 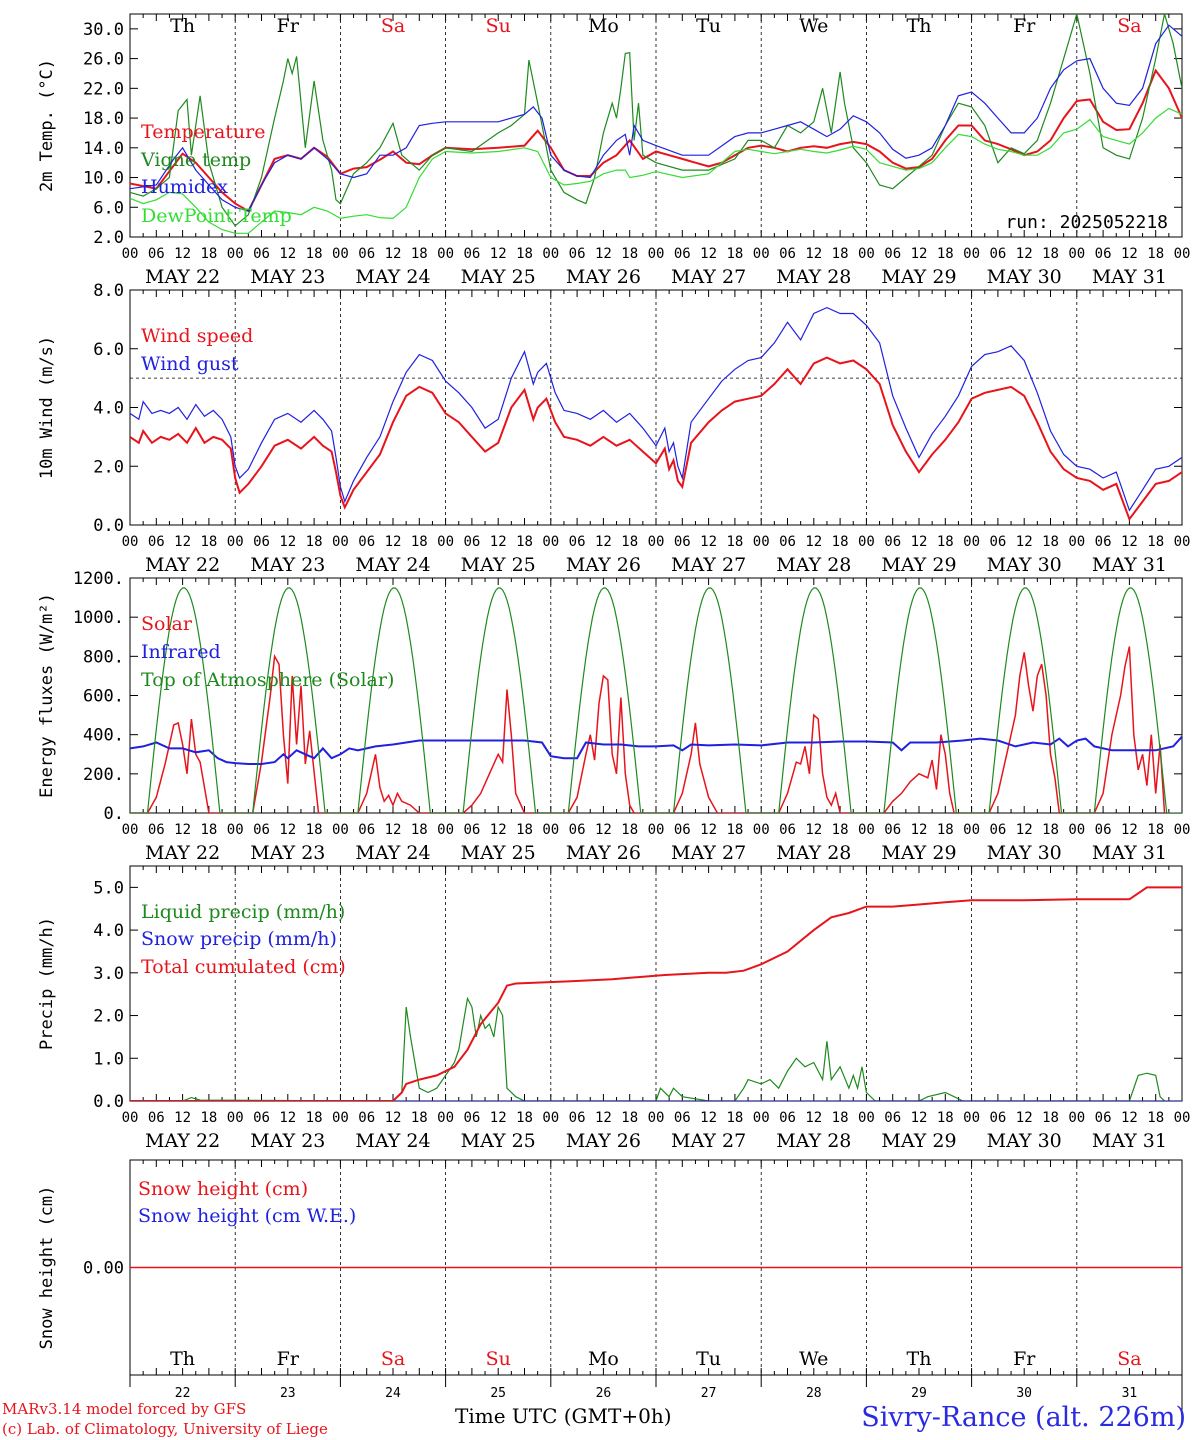 I want to click on y-tick-label: 4.0, so click(x=108, y=409).